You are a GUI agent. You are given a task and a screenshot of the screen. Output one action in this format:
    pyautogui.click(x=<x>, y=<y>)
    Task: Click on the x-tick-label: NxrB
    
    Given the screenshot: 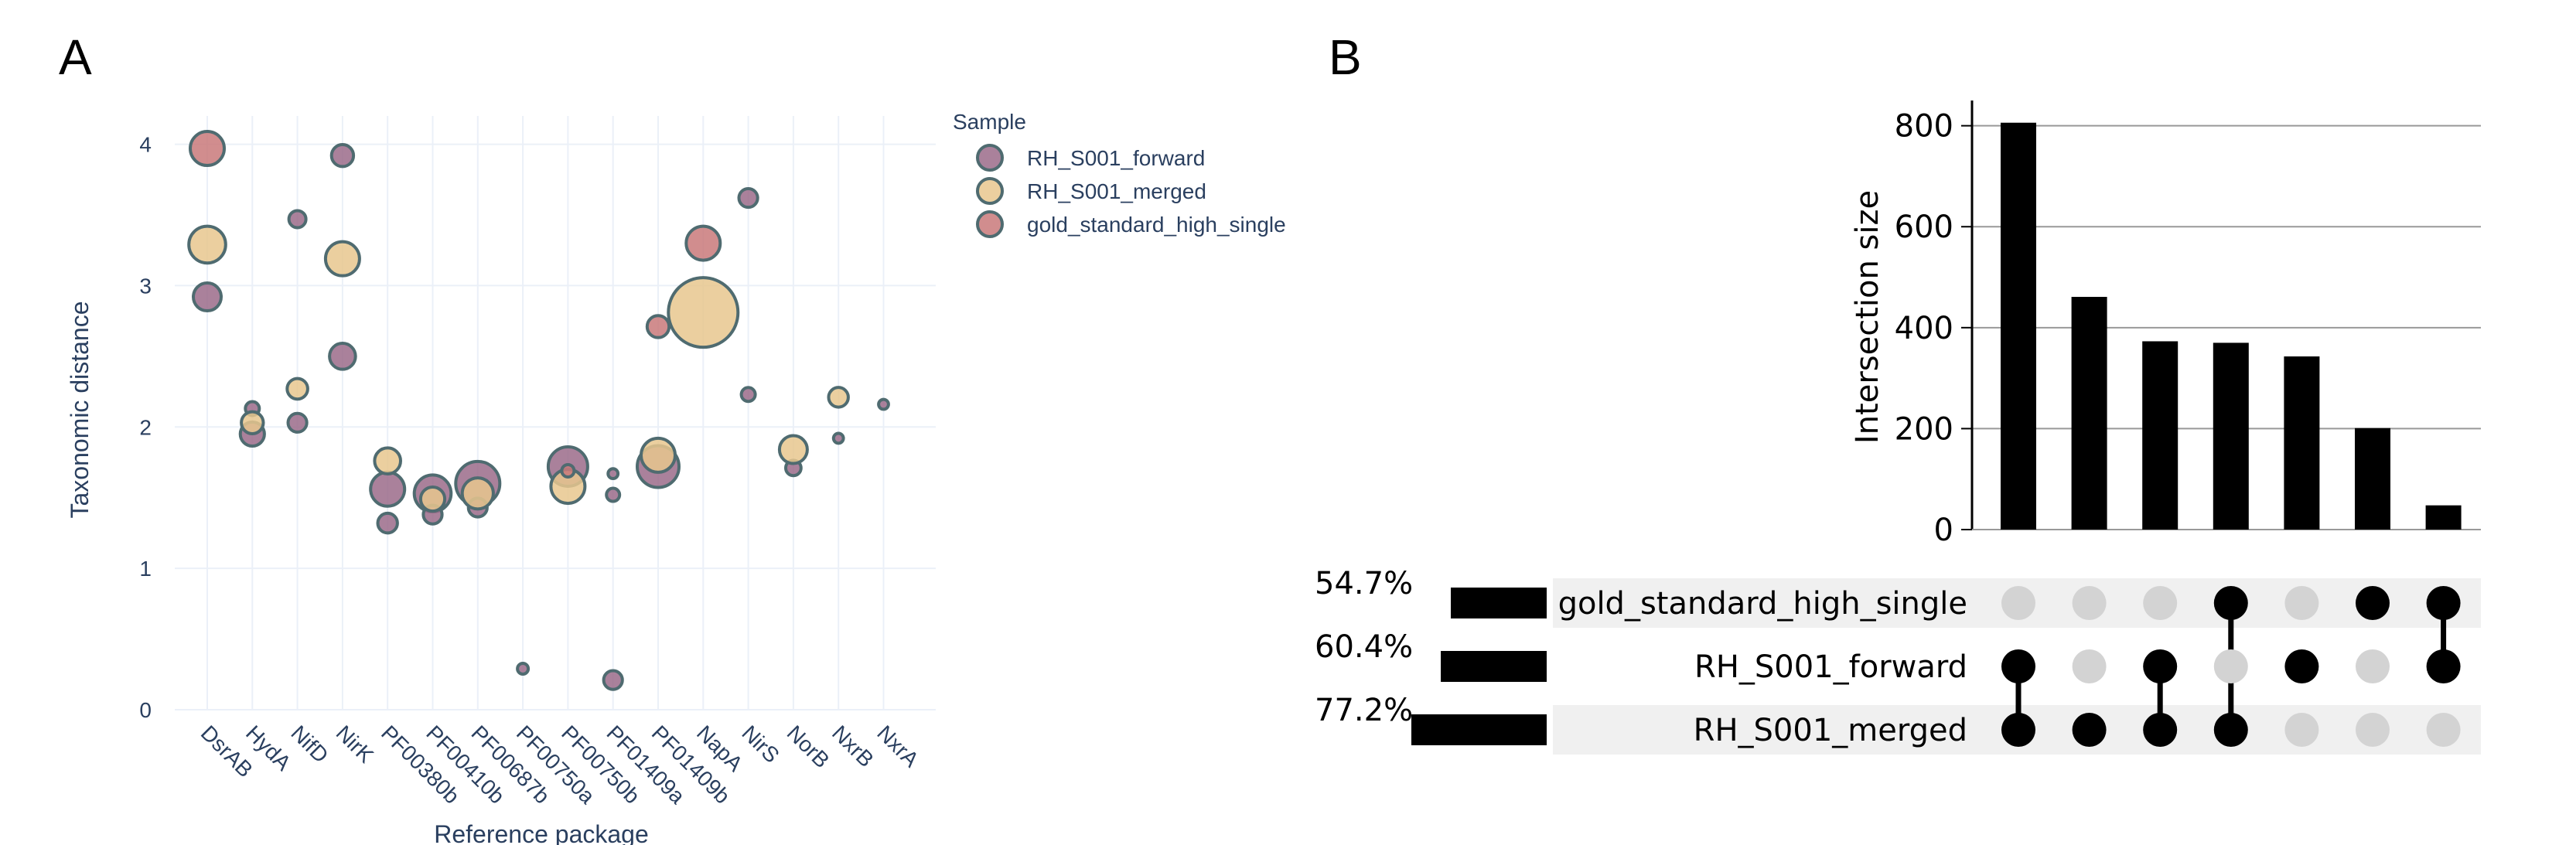 What is the action you would take?
    pyautogui.click(x=853, y=746)
    